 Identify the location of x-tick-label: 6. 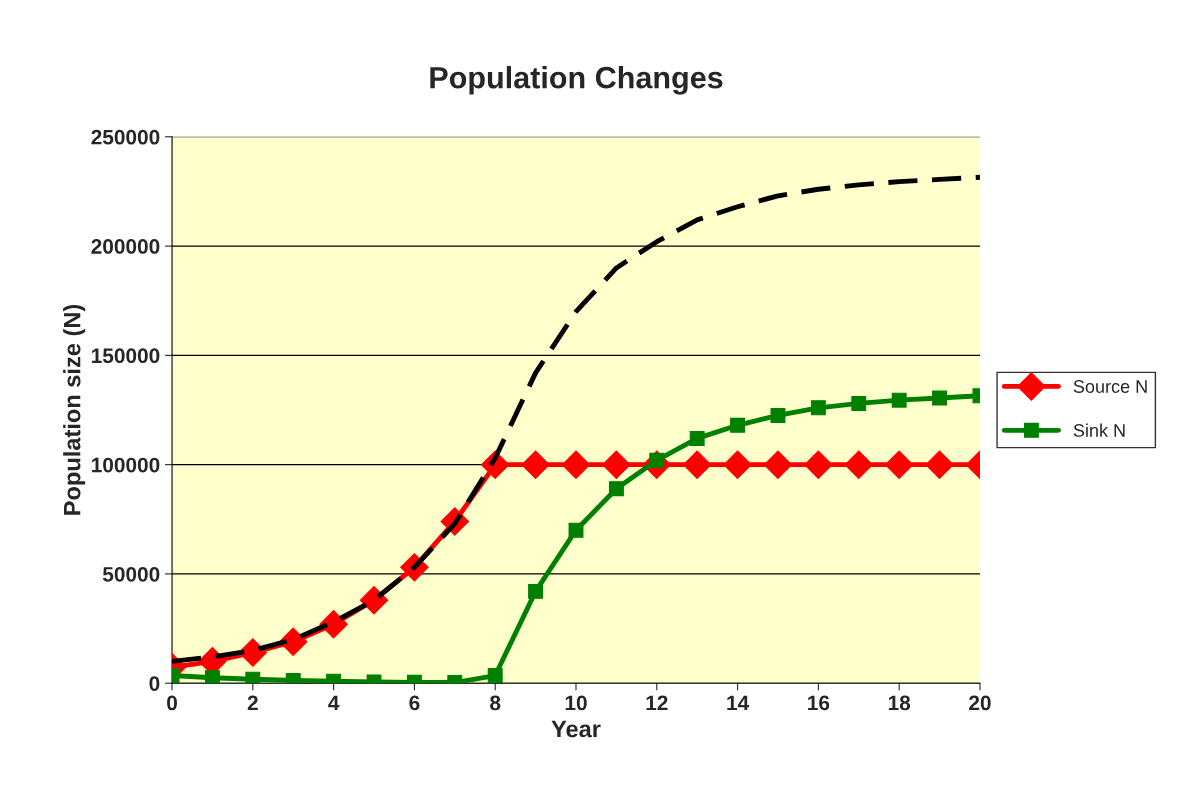
(414, 703).